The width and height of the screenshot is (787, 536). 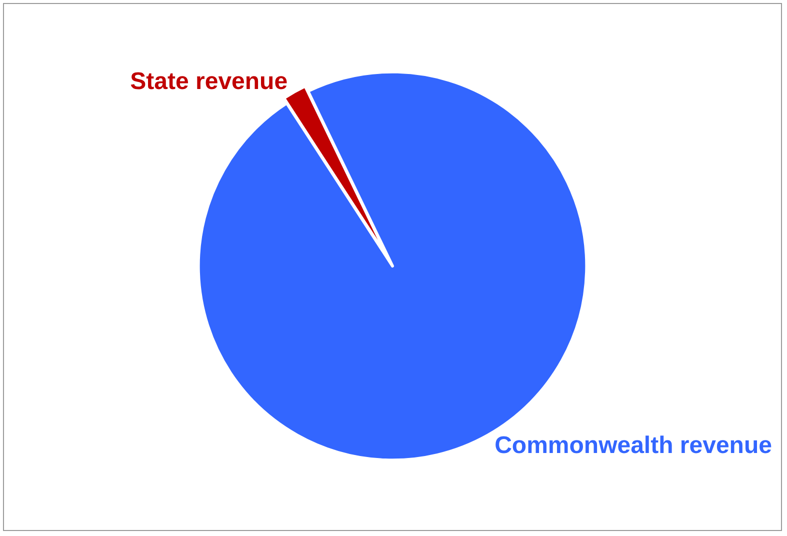 What do you see at coordinates (209, 82) in the screenshot?
I see `slice-label: State revenue` at bounding box center [209, 82].